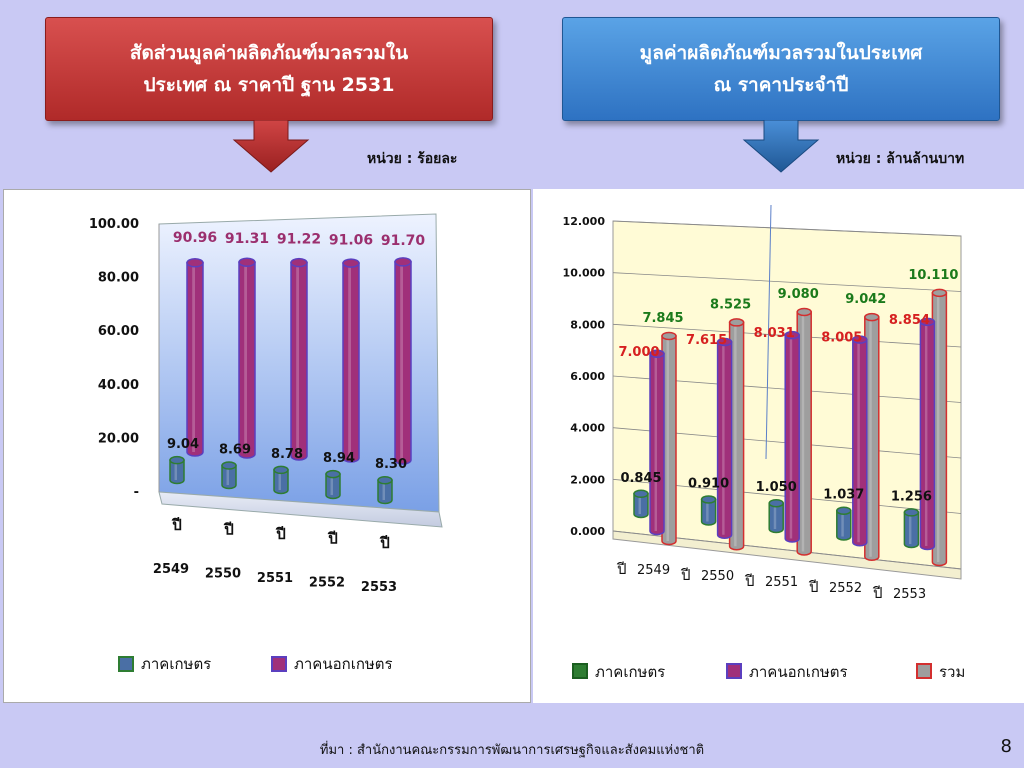 The image size is (1024, 768). What do you see at coordinates (235, 450) in the screenshot?
I see `left-label-agri: 8.69` at bounding box center [235, 450].